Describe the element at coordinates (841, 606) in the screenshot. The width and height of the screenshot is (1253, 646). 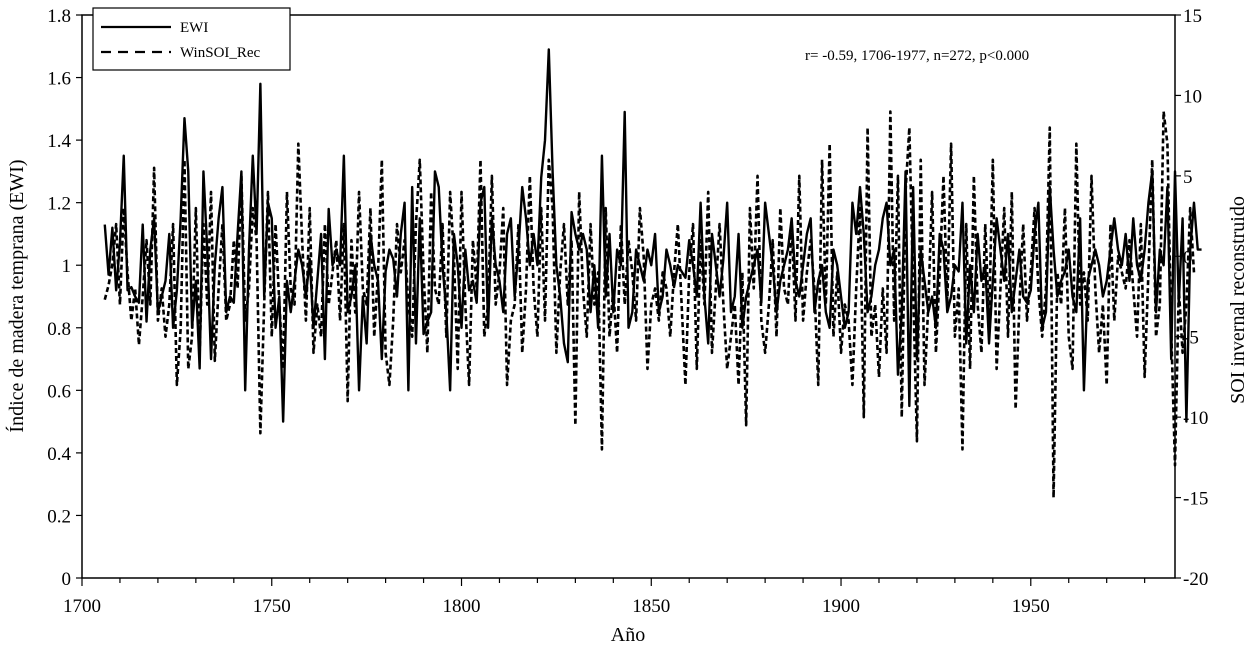
I see `x-tick-label: 1900` at that location.